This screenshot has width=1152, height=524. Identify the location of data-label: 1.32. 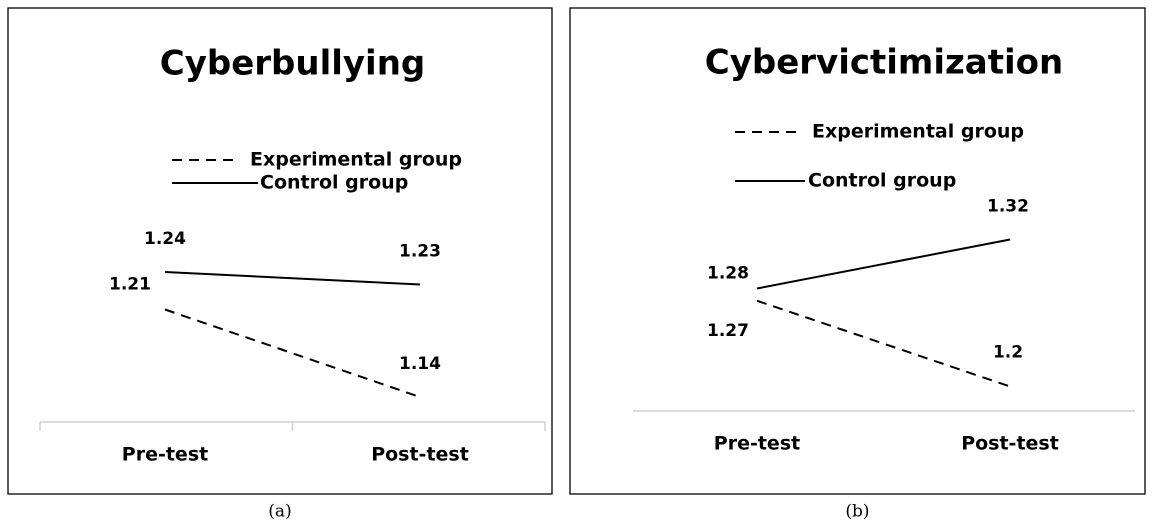
(1008, 207).